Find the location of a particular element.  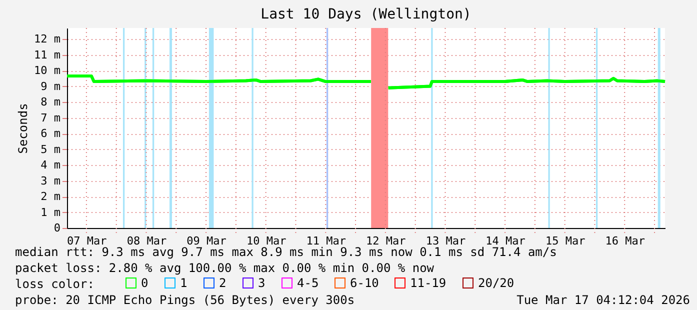

y-tick-label: 9 m is located at coordinates (50, 86).